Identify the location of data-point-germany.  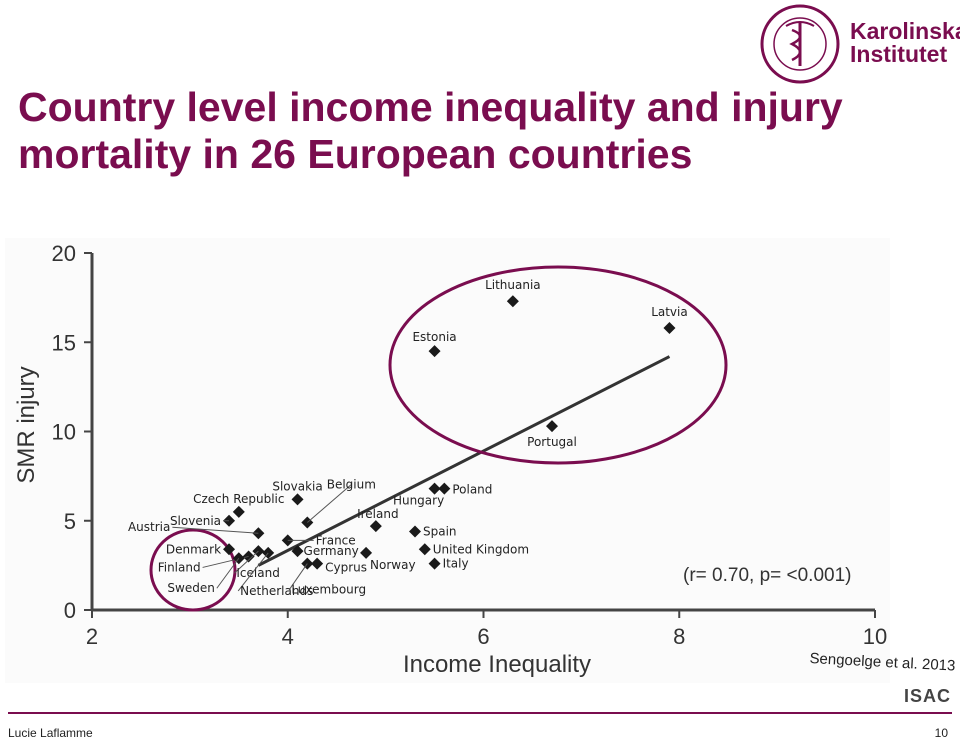
(297, 551).